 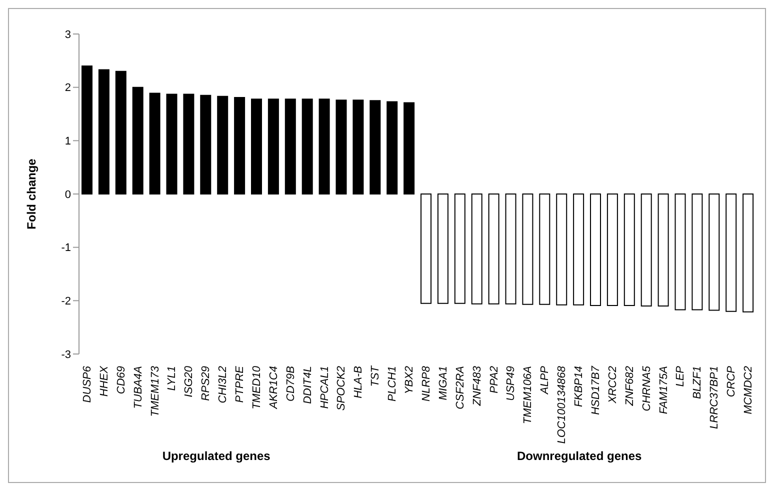 What do you see at coordinates (67, 194) in the screenshot?
I see `y-tick-label: 0` at bounding box center [67, 194].